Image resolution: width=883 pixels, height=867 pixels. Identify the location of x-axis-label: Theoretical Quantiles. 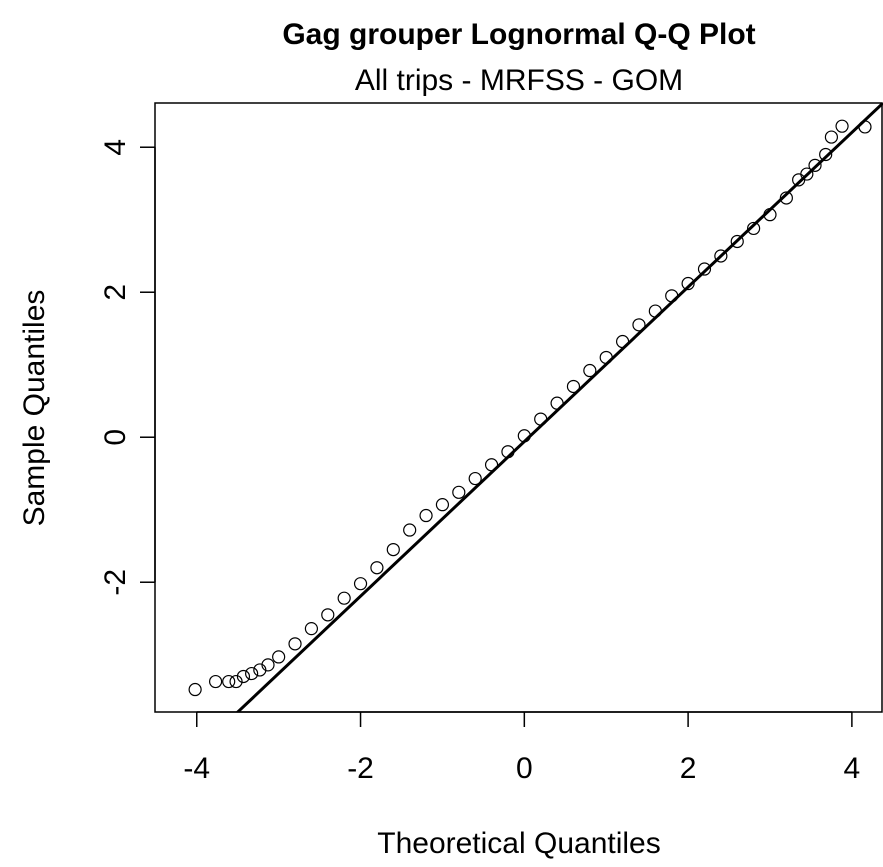
(518, 843).